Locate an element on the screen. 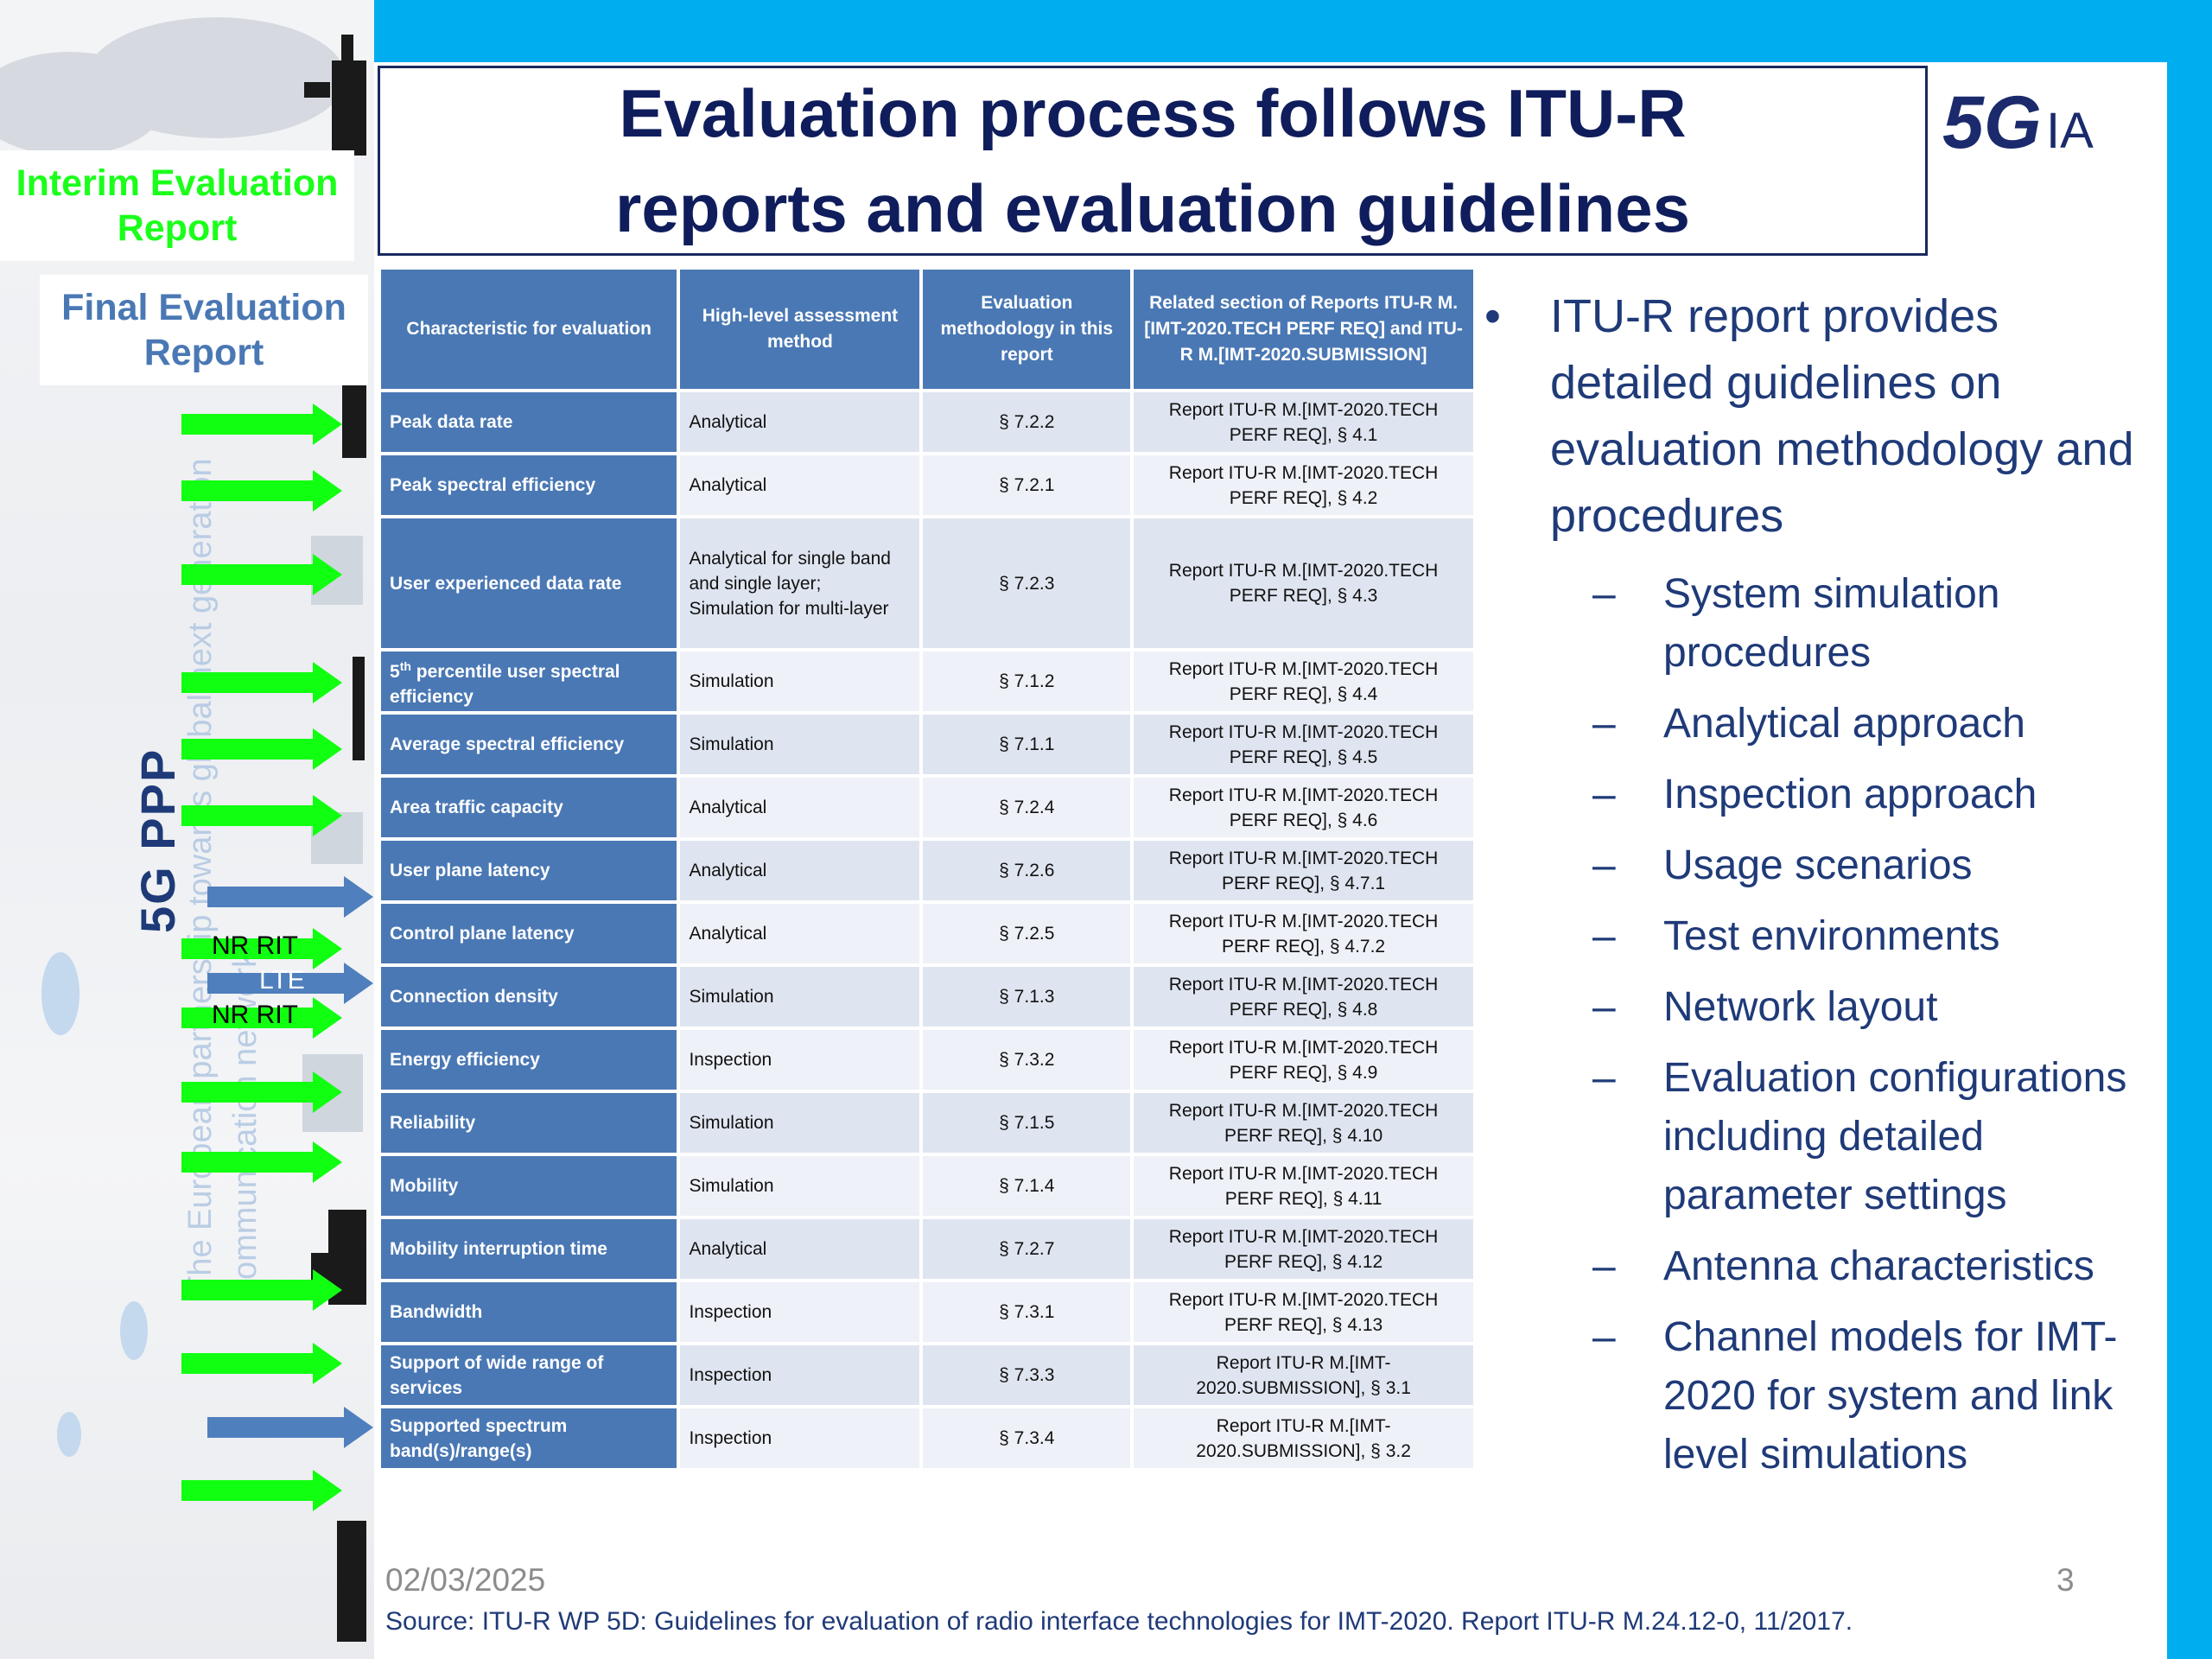 The width and height of the screenshot is (2212, 1659). cell-methodology-section: § 7.1.5 is located at coordinates (1027, 1123).